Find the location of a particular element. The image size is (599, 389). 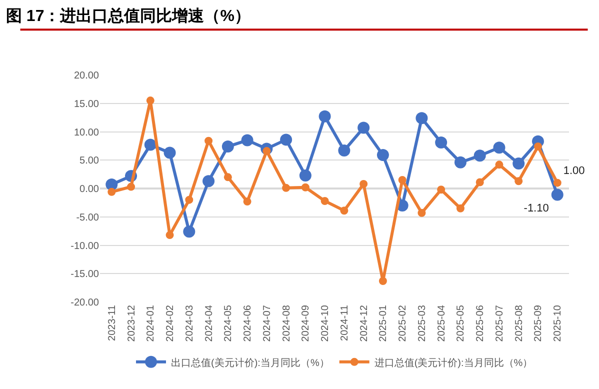

x-tick-label: 2024-03 is located at coordinates (190, 323).